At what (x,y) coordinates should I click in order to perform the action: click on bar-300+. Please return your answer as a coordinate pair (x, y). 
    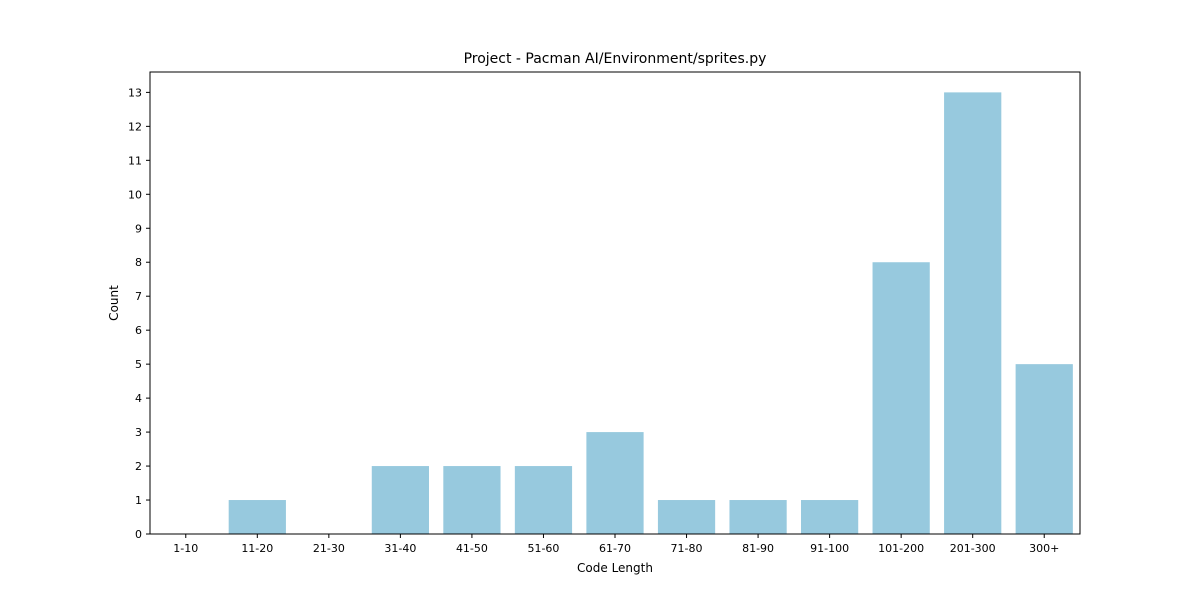
    Looking at the image, I should click on (1044, 449).